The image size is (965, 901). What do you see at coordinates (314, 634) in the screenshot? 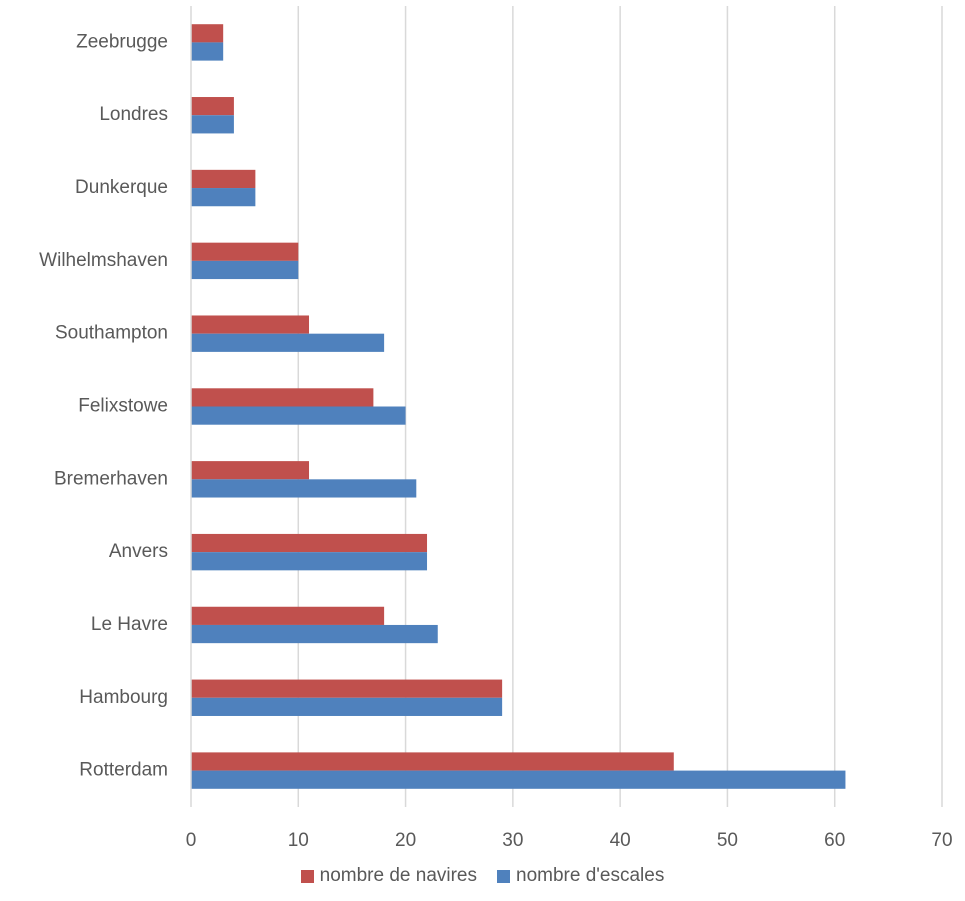
I see `bar-escales-le-havre` at bounding box center [314, 634].